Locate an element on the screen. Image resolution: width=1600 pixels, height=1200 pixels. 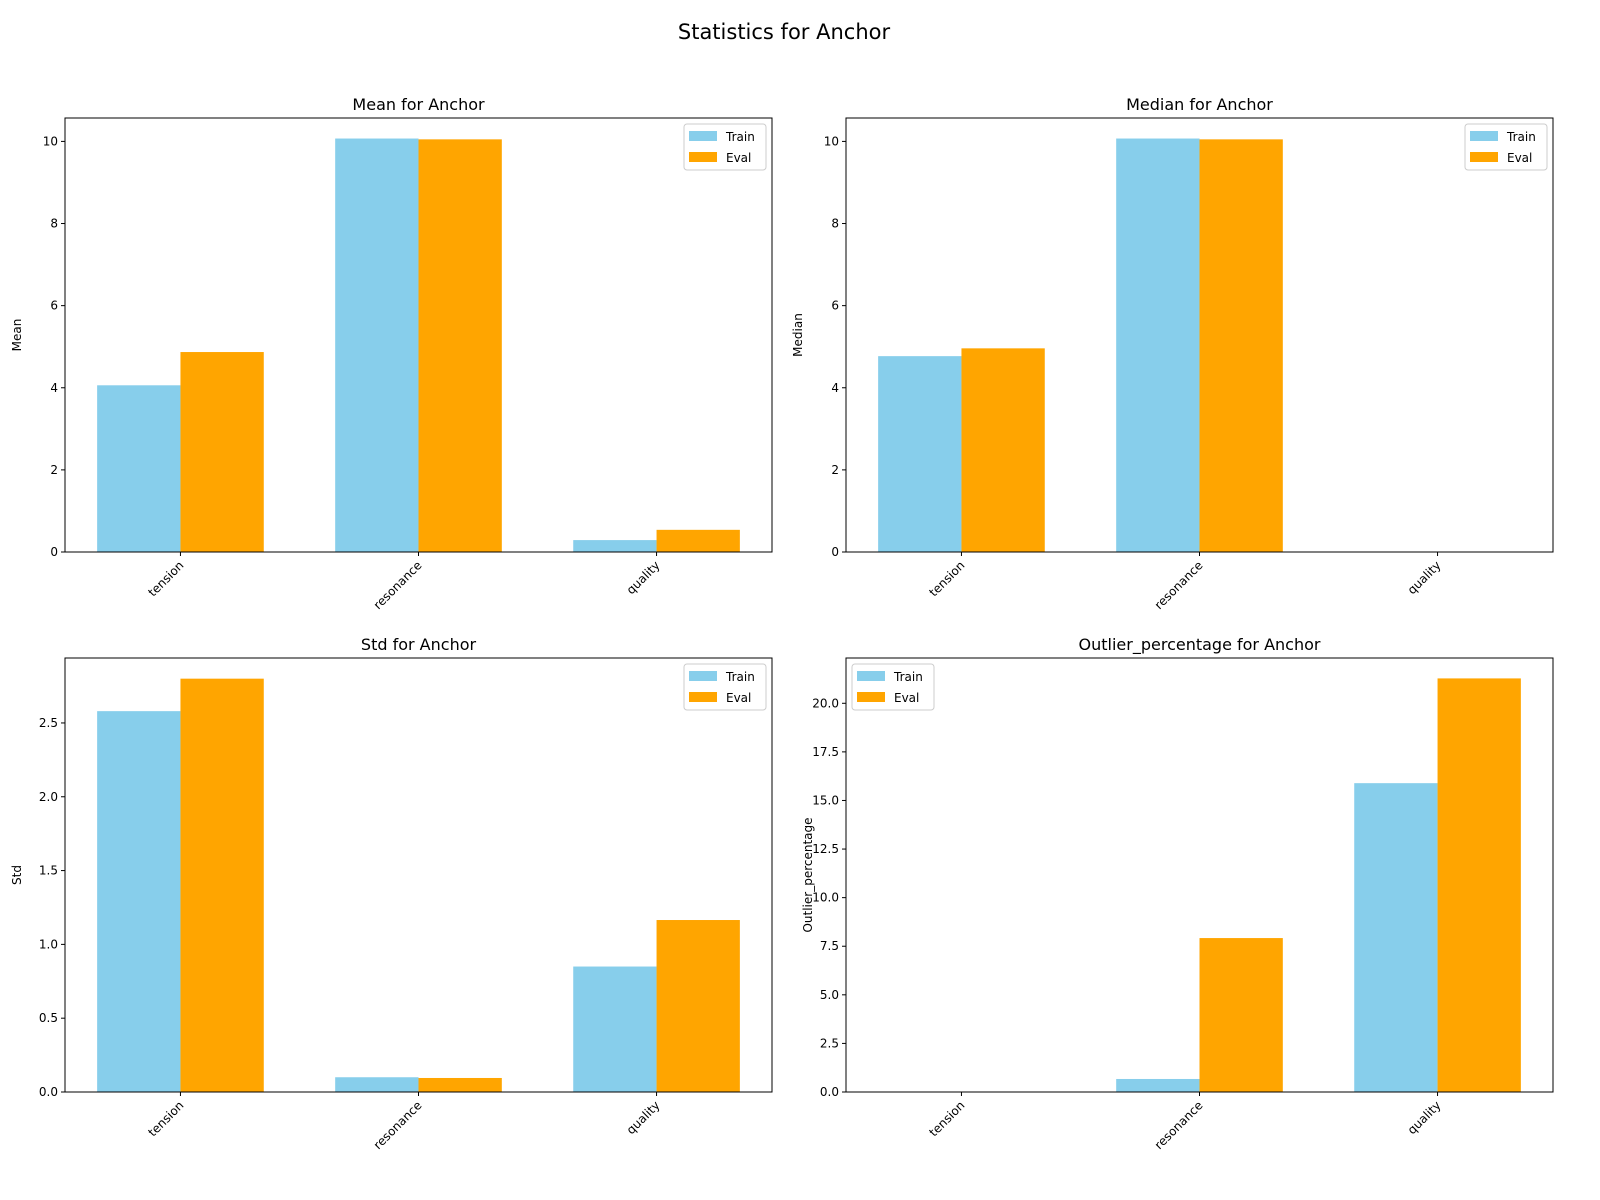
y-tick-label: 5.0 is located at coordinates (829, 995).